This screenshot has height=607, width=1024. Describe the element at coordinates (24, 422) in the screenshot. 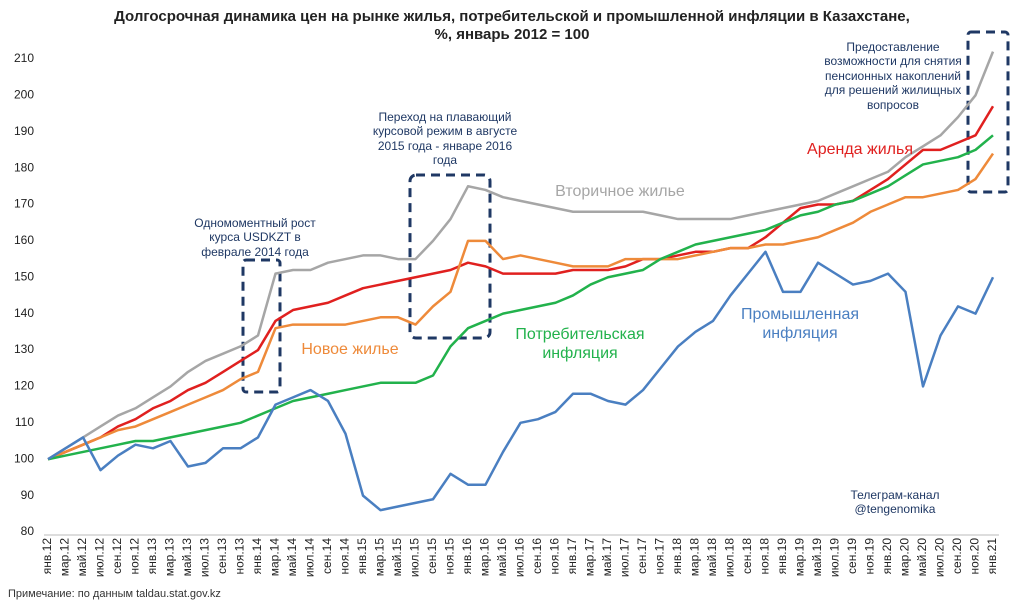

I see `y-tick-label: 110` at that location.